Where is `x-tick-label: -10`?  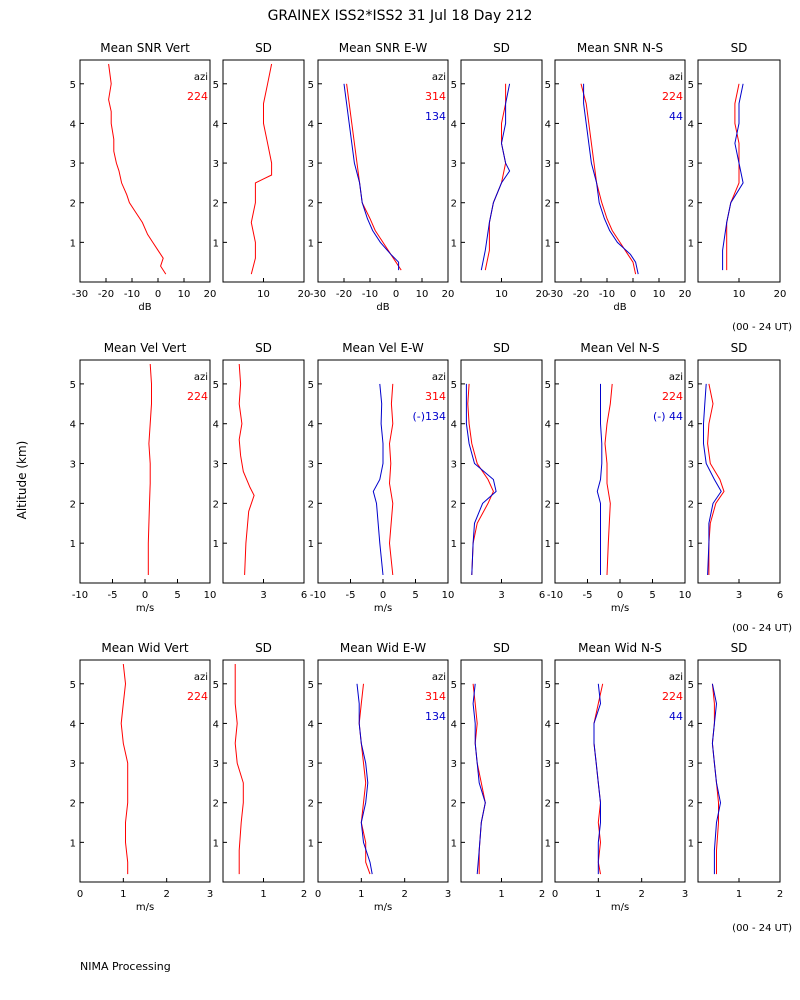 x-tick-label: -10 is located at coordinates (80, 595).